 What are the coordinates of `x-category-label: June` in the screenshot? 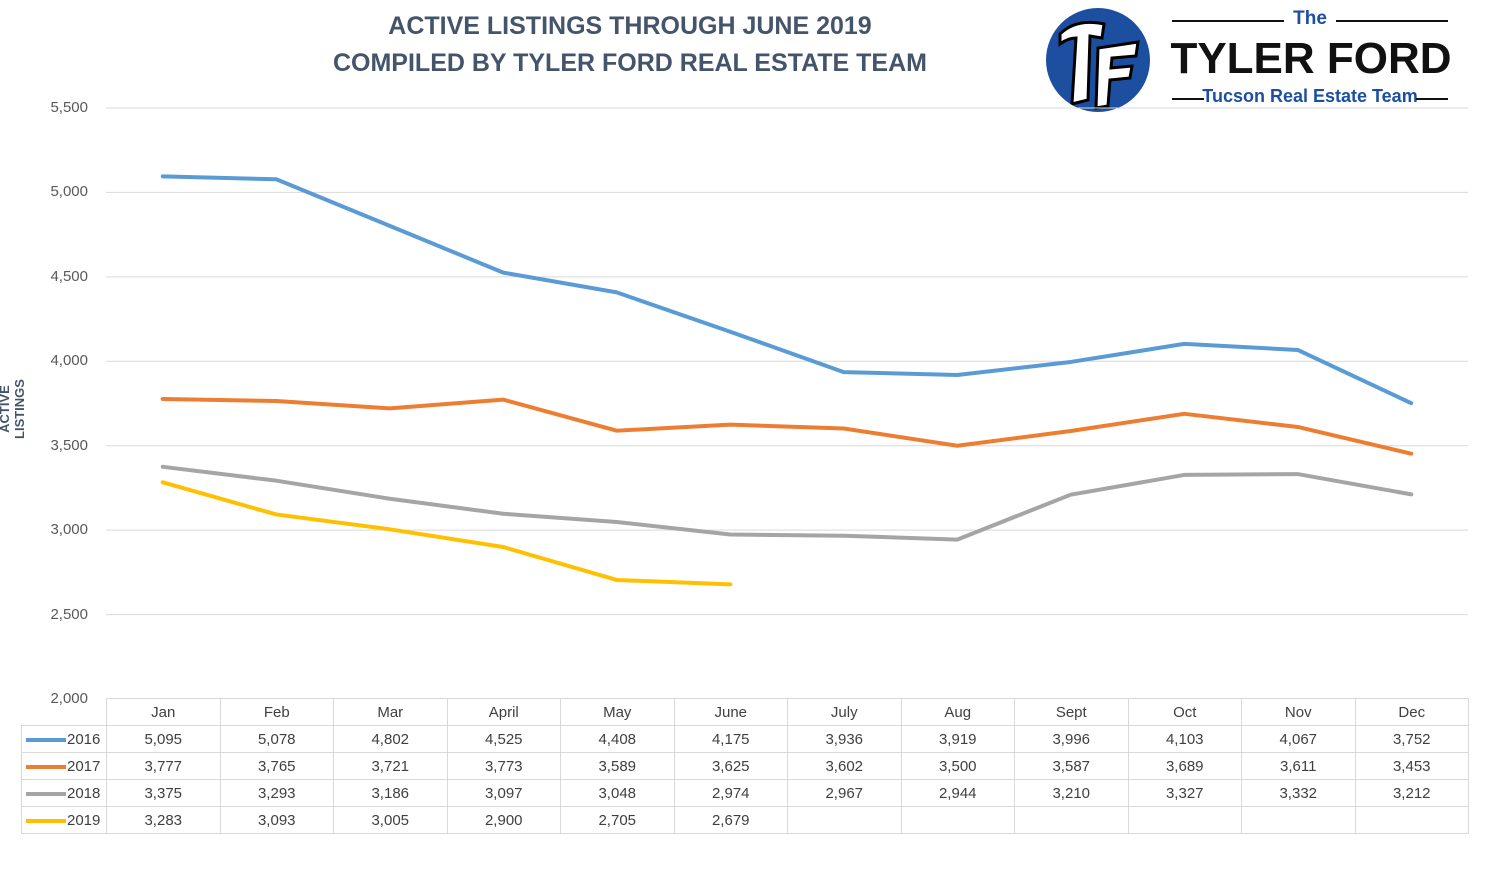 It's located at (730, 712).